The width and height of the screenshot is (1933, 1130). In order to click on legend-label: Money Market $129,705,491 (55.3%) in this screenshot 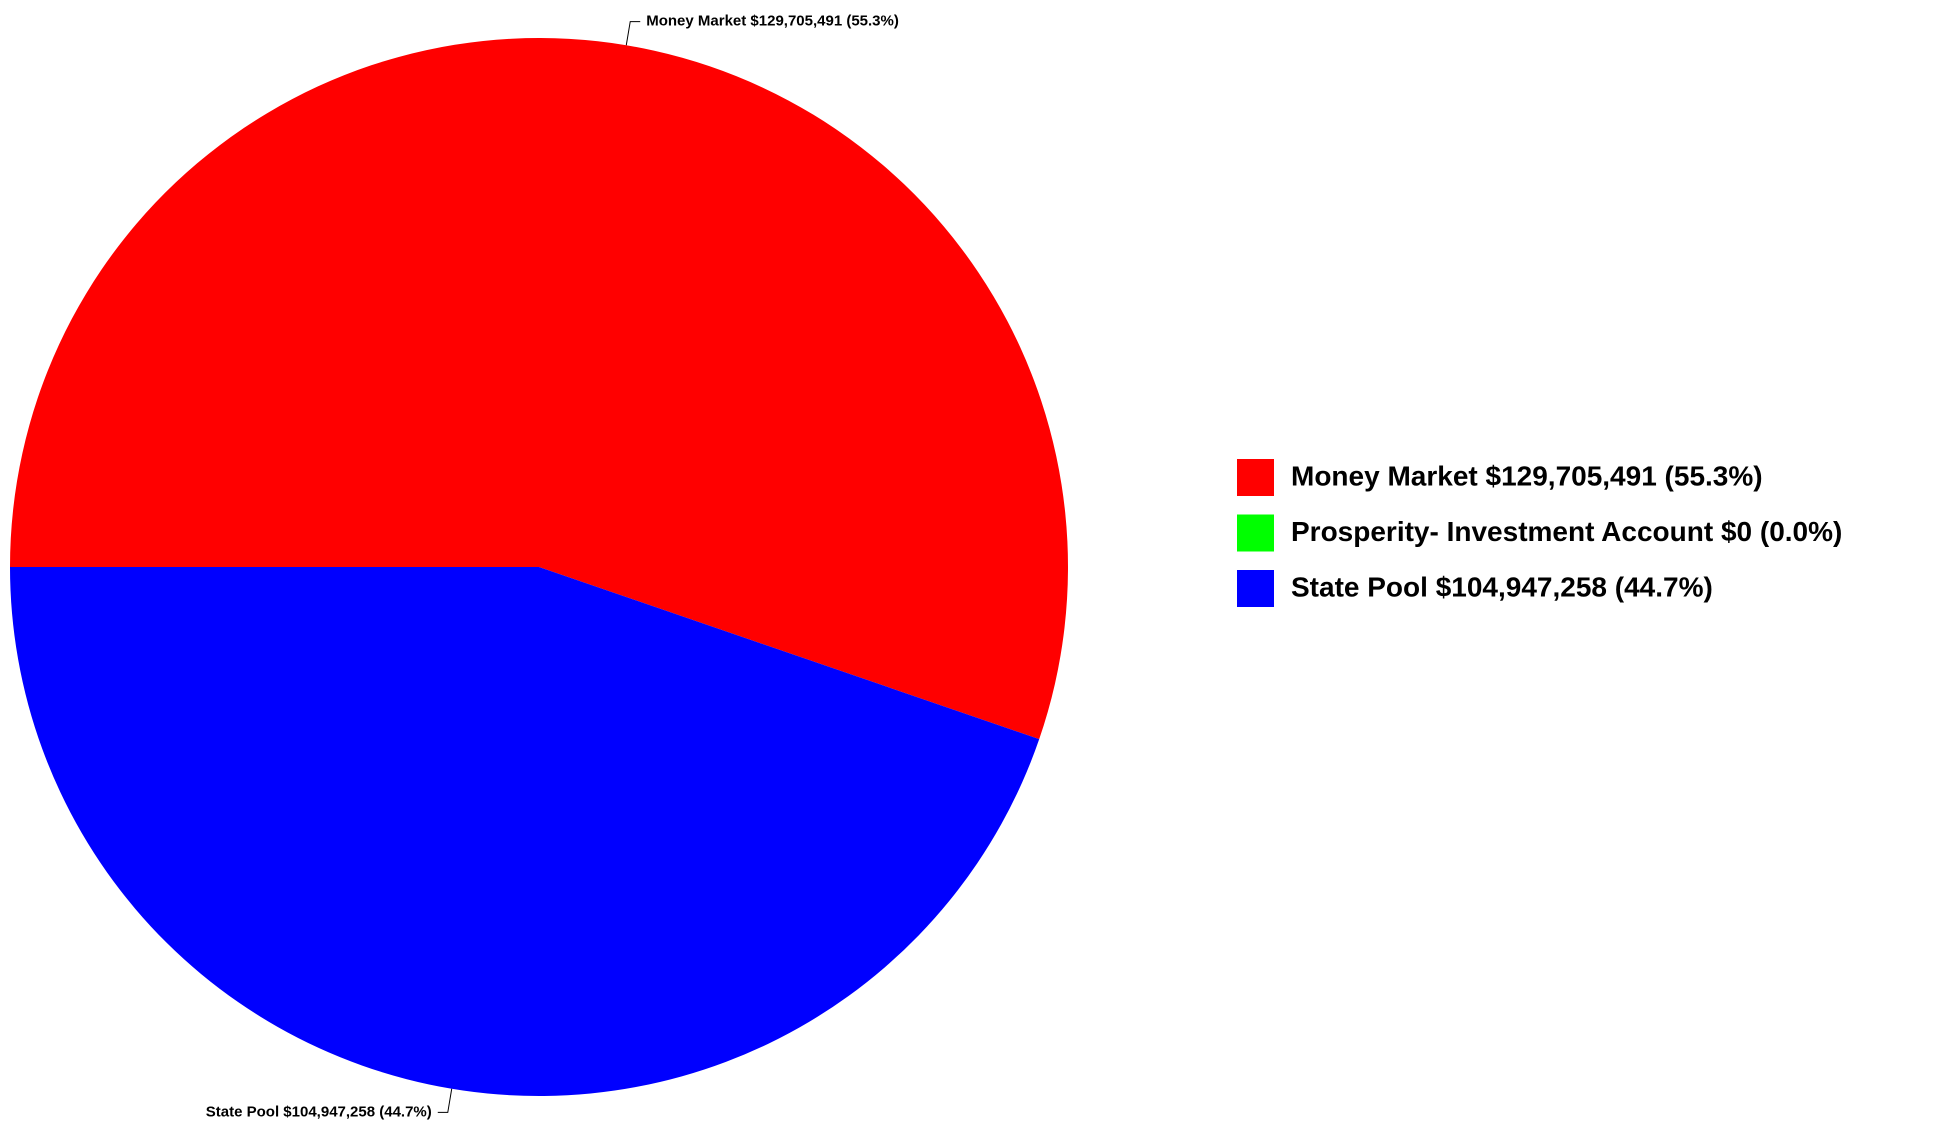, I will do `click(1527, 475)`.